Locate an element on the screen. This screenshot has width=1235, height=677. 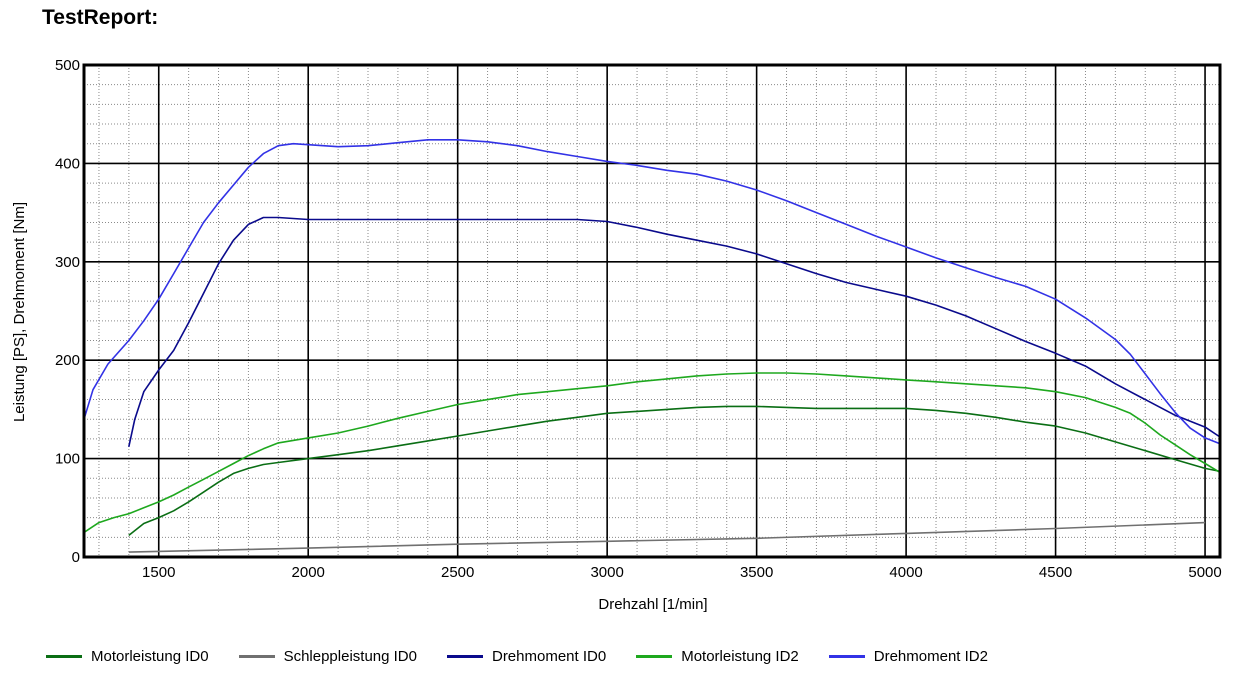
legend-label: Drehmoment ID2 is located at coordinates (930, 656).